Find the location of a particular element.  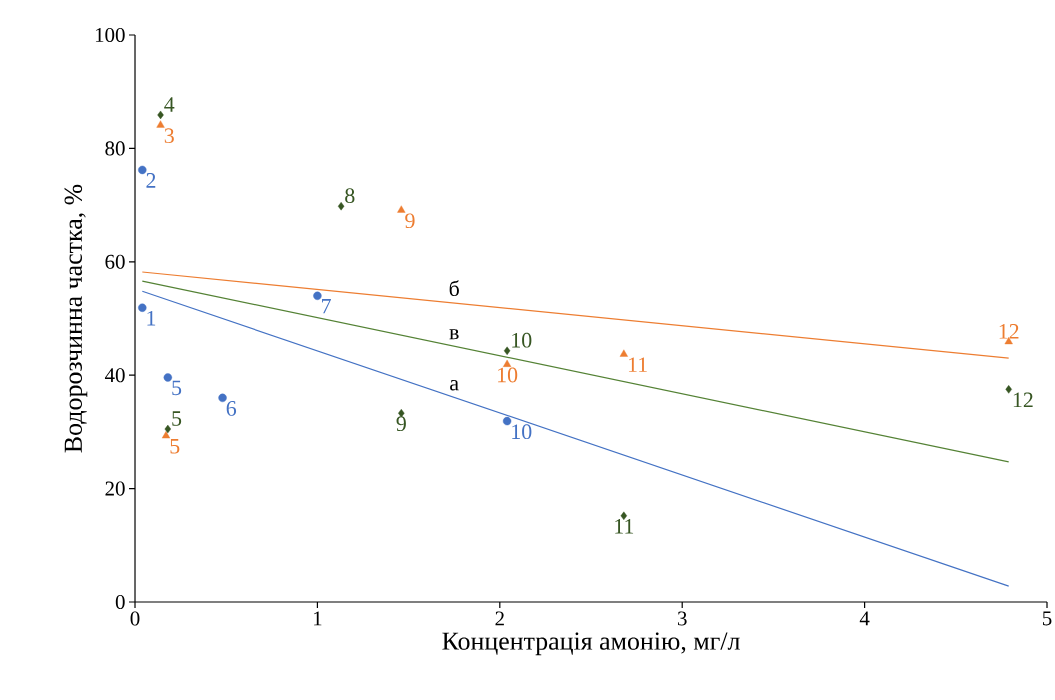

annotation: 2 is located at coordinates (151, 180).